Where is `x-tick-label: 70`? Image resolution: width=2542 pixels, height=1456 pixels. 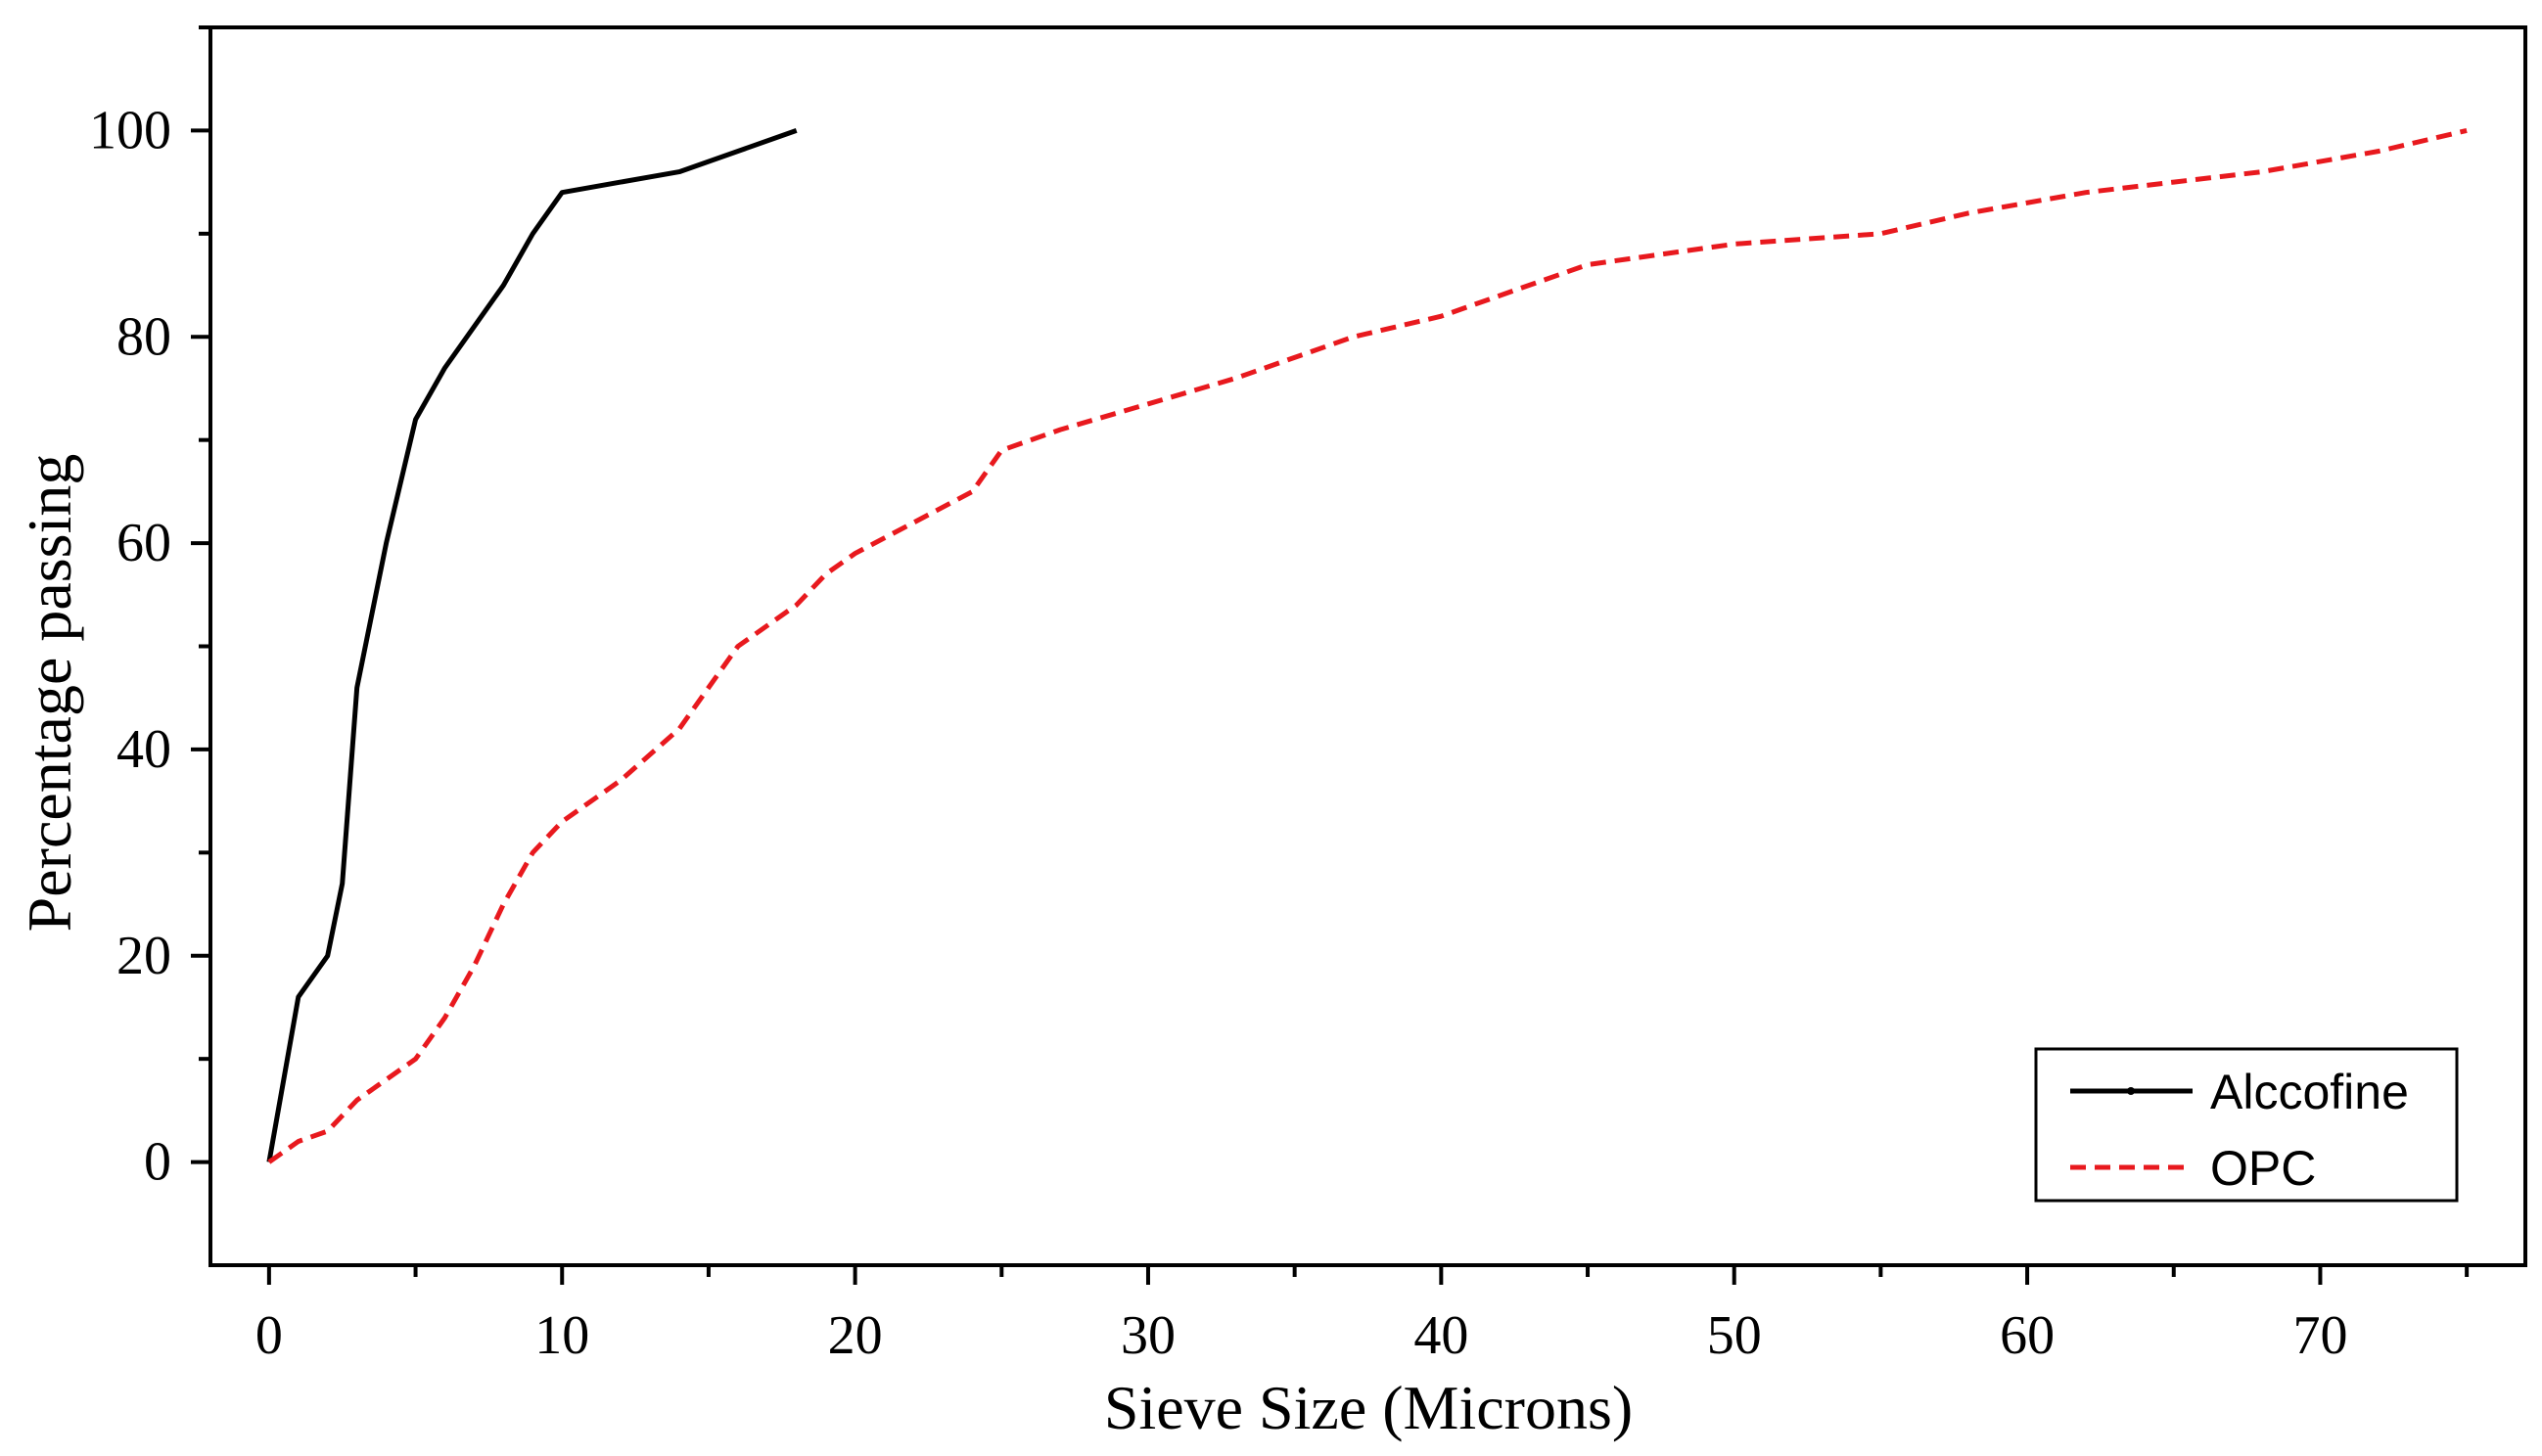 x-tick-label: 70 is located at coordinates (2319, 1335).